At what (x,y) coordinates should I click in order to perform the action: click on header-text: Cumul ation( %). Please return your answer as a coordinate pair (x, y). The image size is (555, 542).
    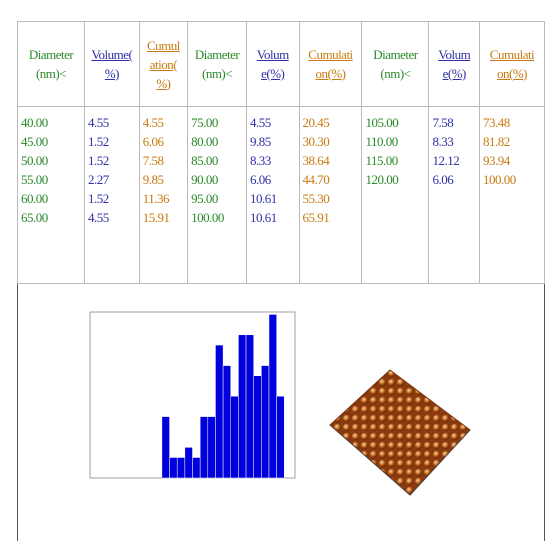
    Looking at the image, I should click on (163, 64).